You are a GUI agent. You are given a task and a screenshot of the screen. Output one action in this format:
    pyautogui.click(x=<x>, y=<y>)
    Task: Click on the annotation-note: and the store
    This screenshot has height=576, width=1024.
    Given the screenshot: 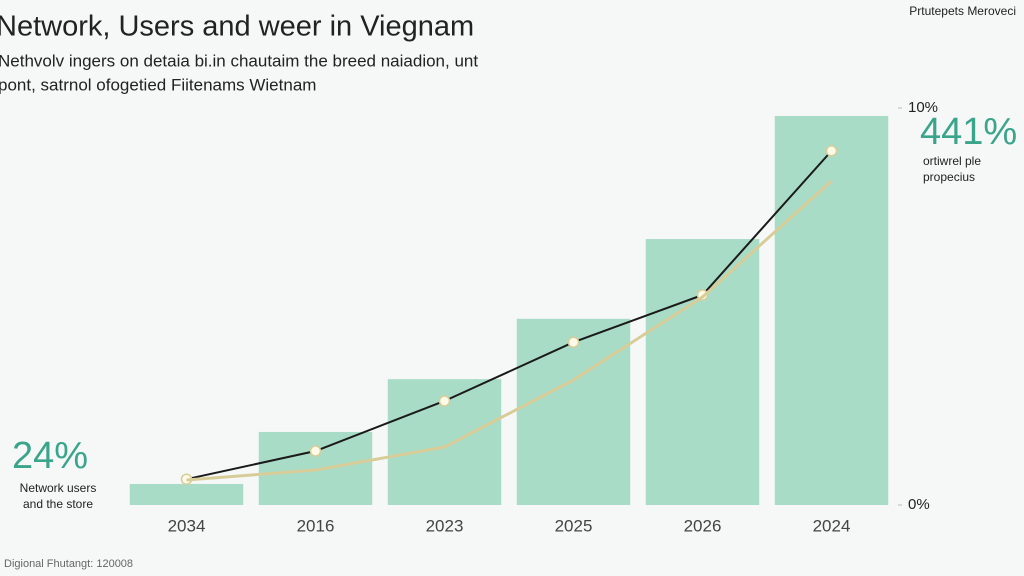 What is the action you would take?
    pyautogui.click(x=58, y=504)
    